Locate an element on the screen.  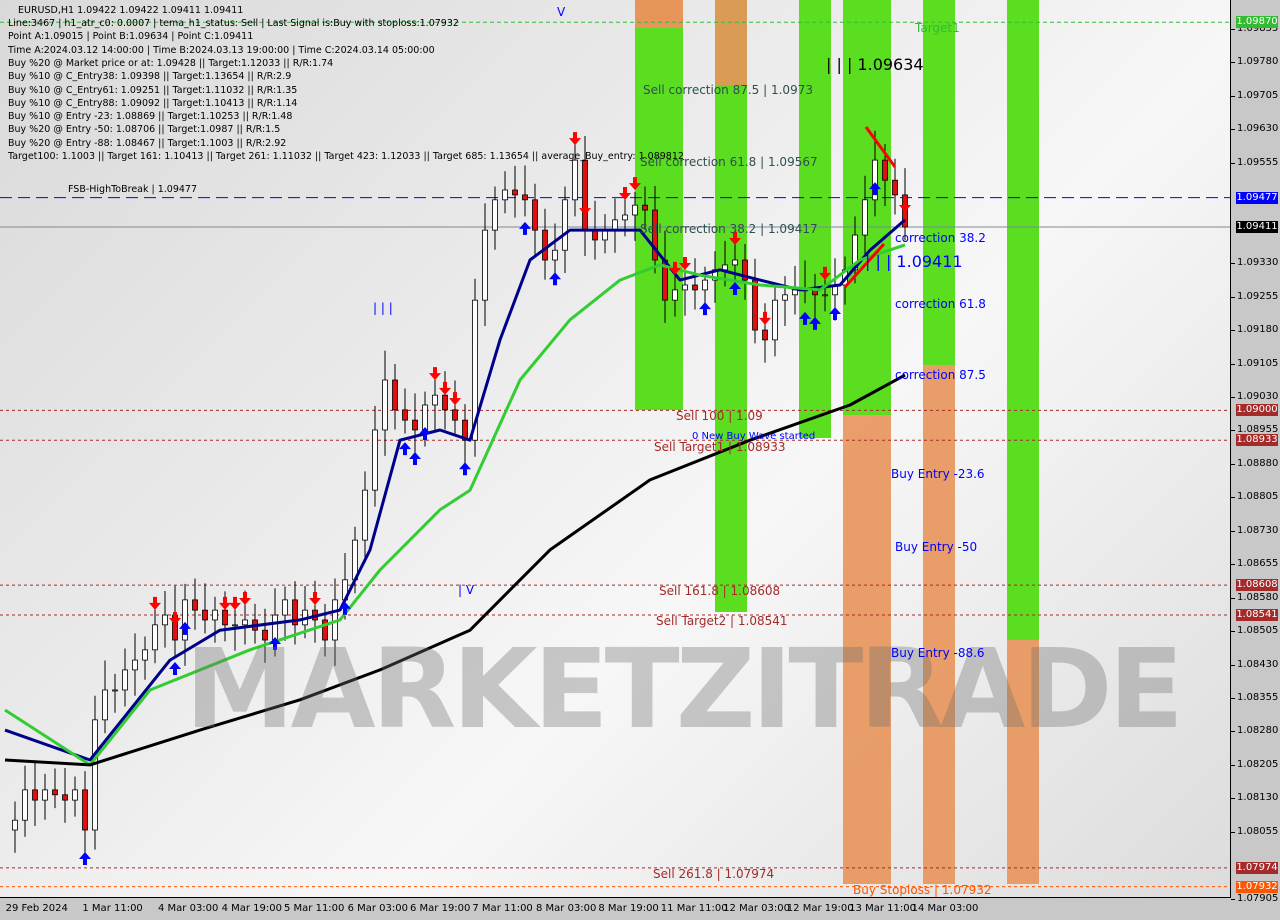
price-level-tag: 1.09870 is located at coordinates (1257, 22).